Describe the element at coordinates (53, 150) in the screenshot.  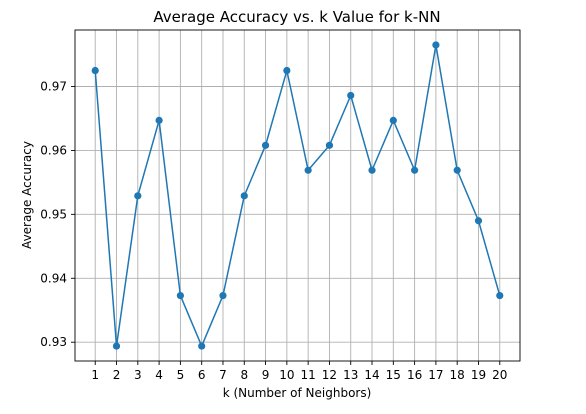
I see `y-tick-label: 0.96` at that location.